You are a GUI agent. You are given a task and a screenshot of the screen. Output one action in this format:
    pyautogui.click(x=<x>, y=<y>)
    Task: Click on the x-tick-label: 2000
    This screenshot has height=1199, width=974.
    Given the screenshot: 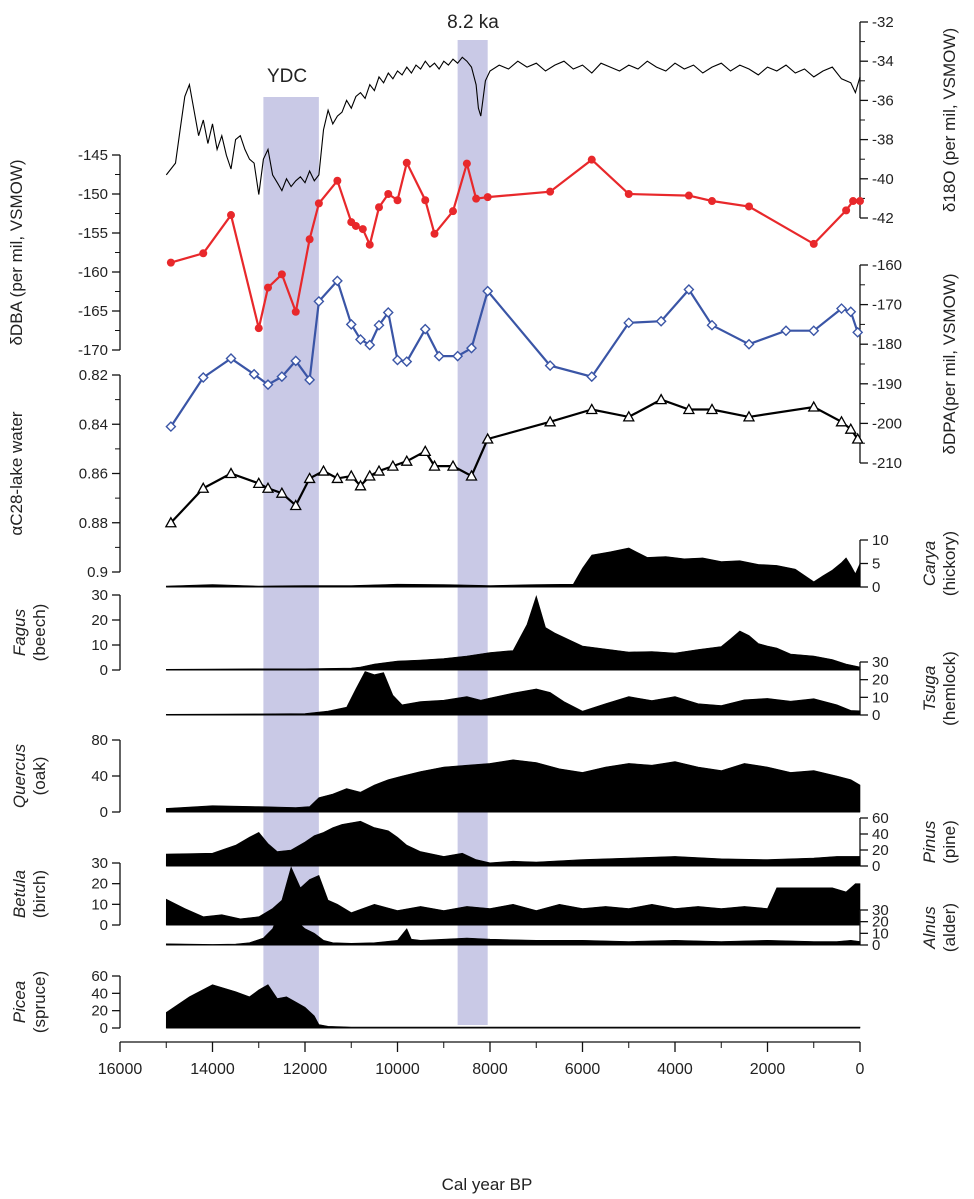 What is the action you would take?
    pyautogui.click(x=768, y=1069)
    